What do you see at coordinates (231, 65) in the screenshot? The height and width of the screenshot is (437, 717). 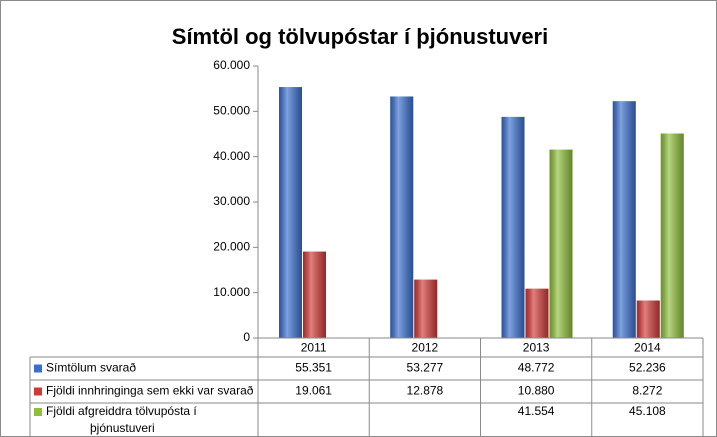 I see `y-tick-label: 60.000` at bounding box center [231, 65].